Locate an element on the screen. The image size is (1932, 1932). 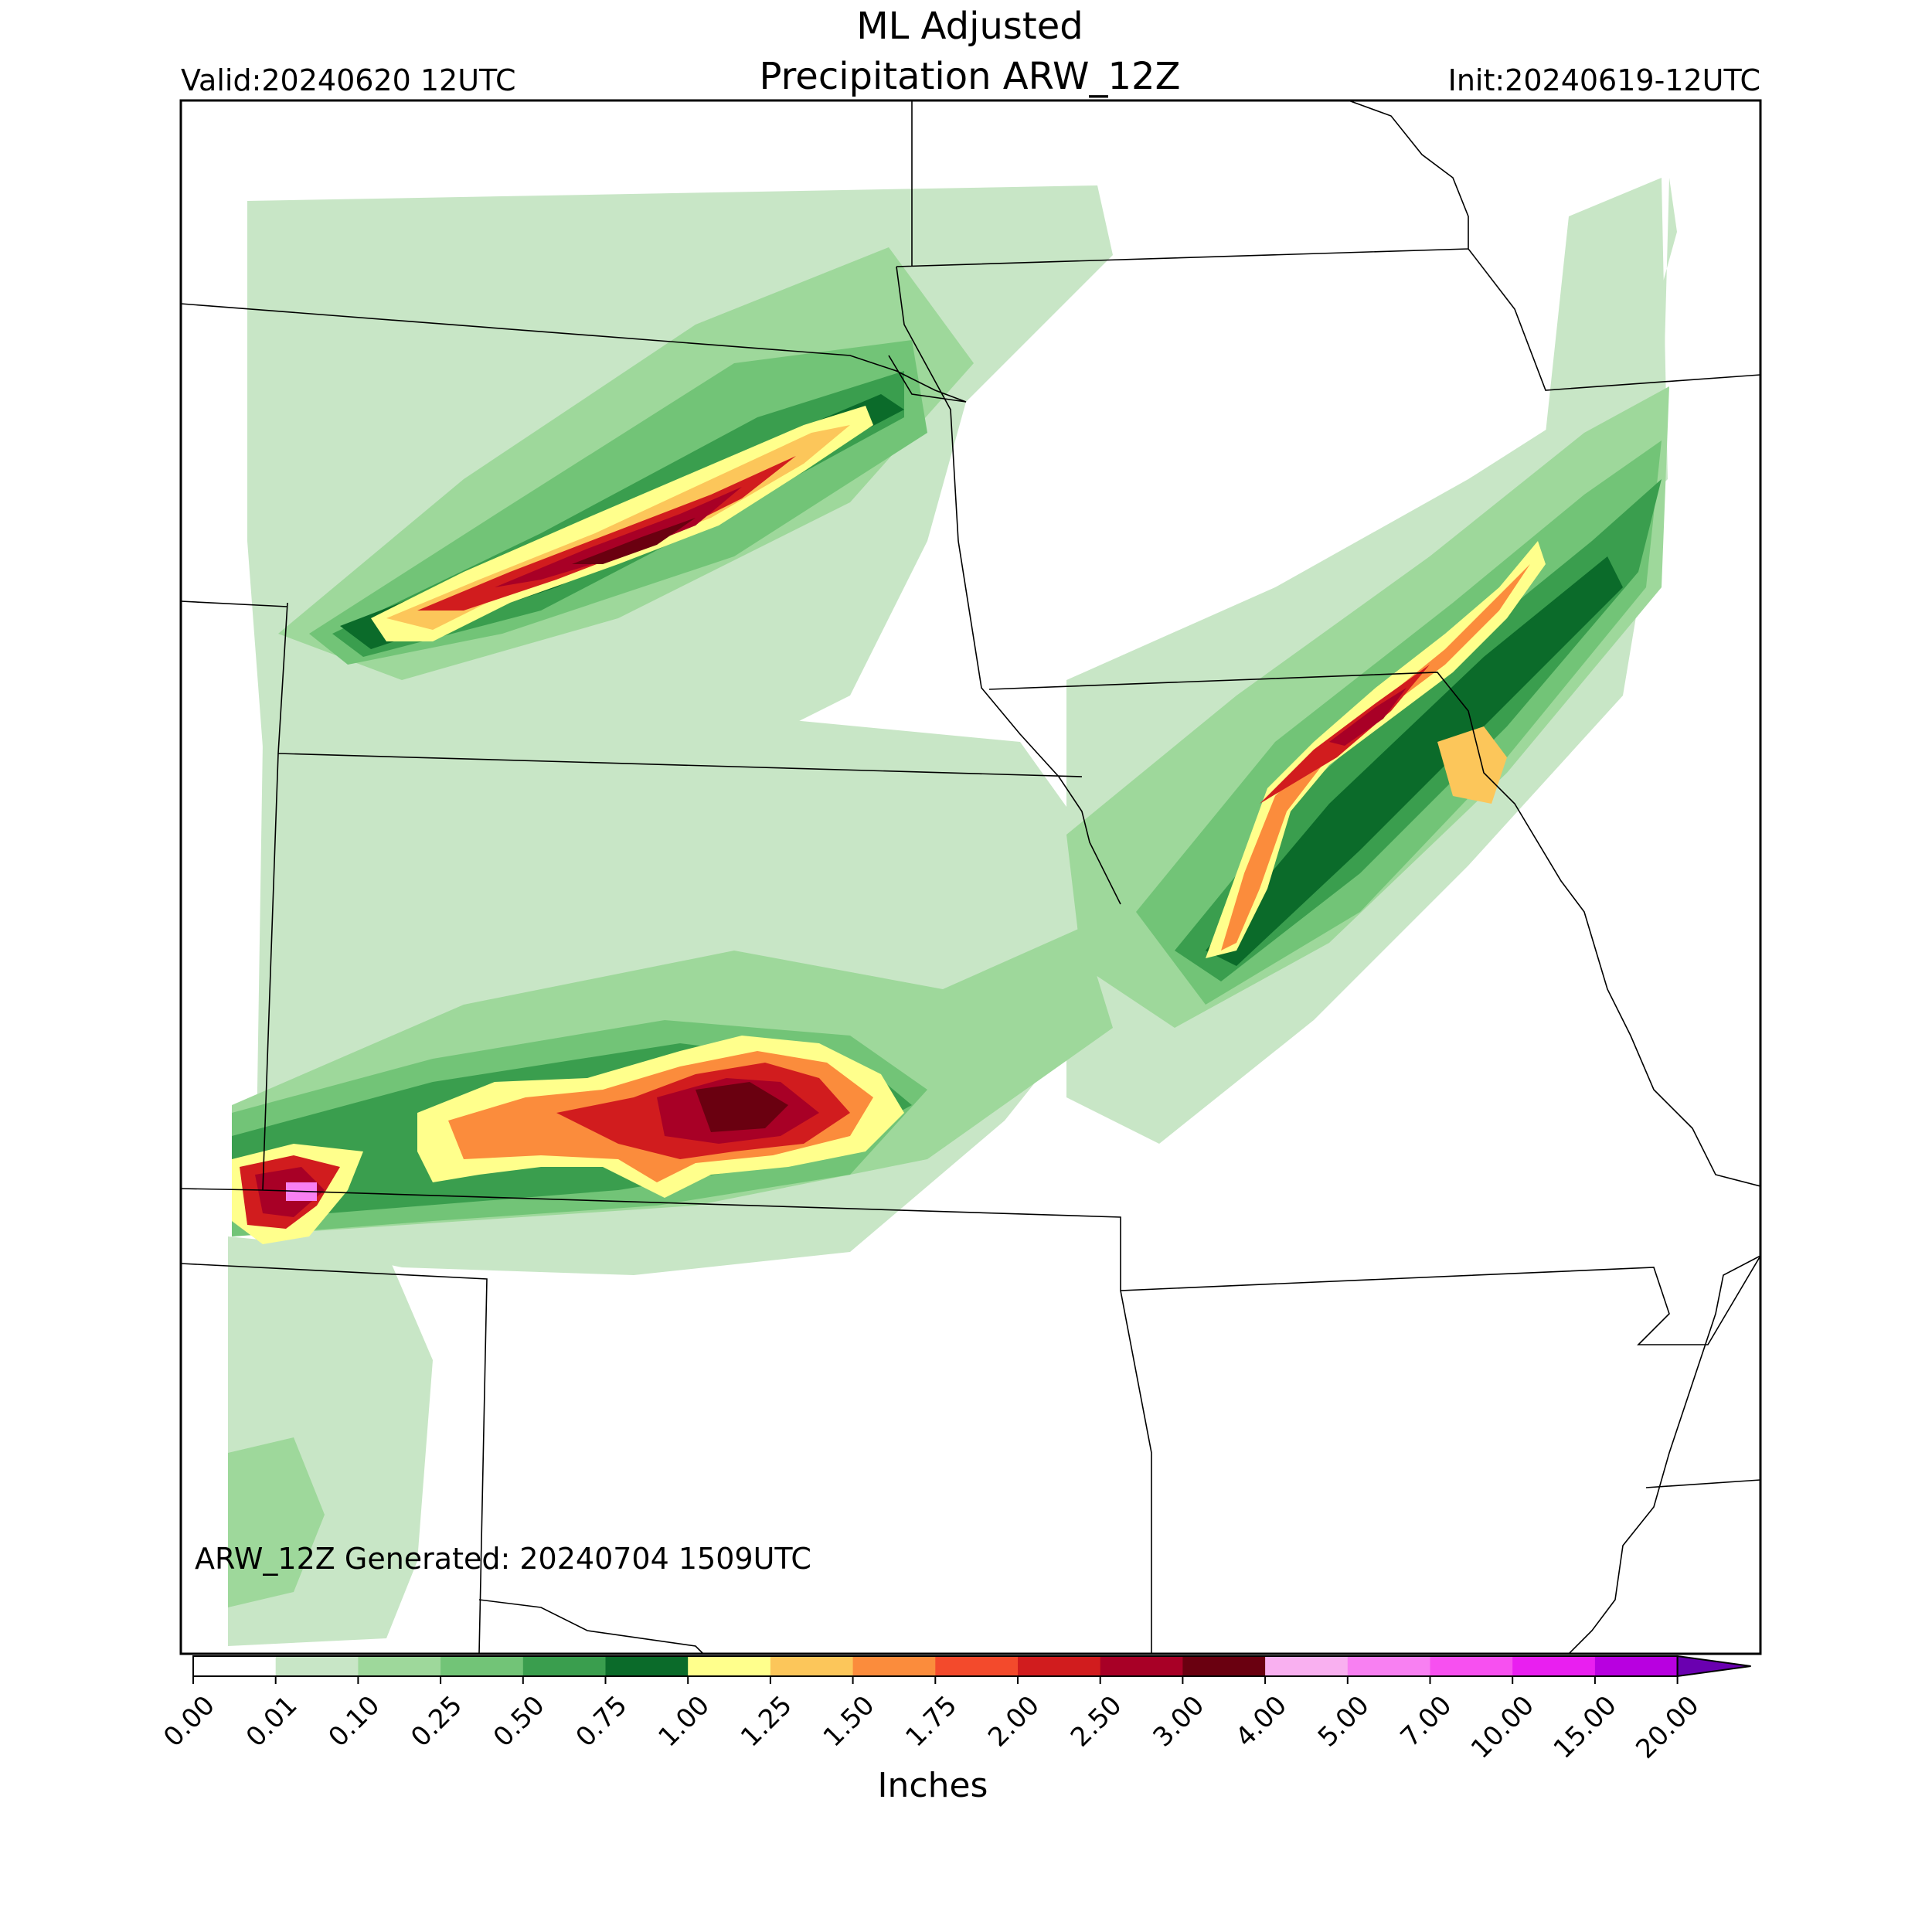
init-time: Init:20240619-12UTC is located at coordinates (1604, 80).